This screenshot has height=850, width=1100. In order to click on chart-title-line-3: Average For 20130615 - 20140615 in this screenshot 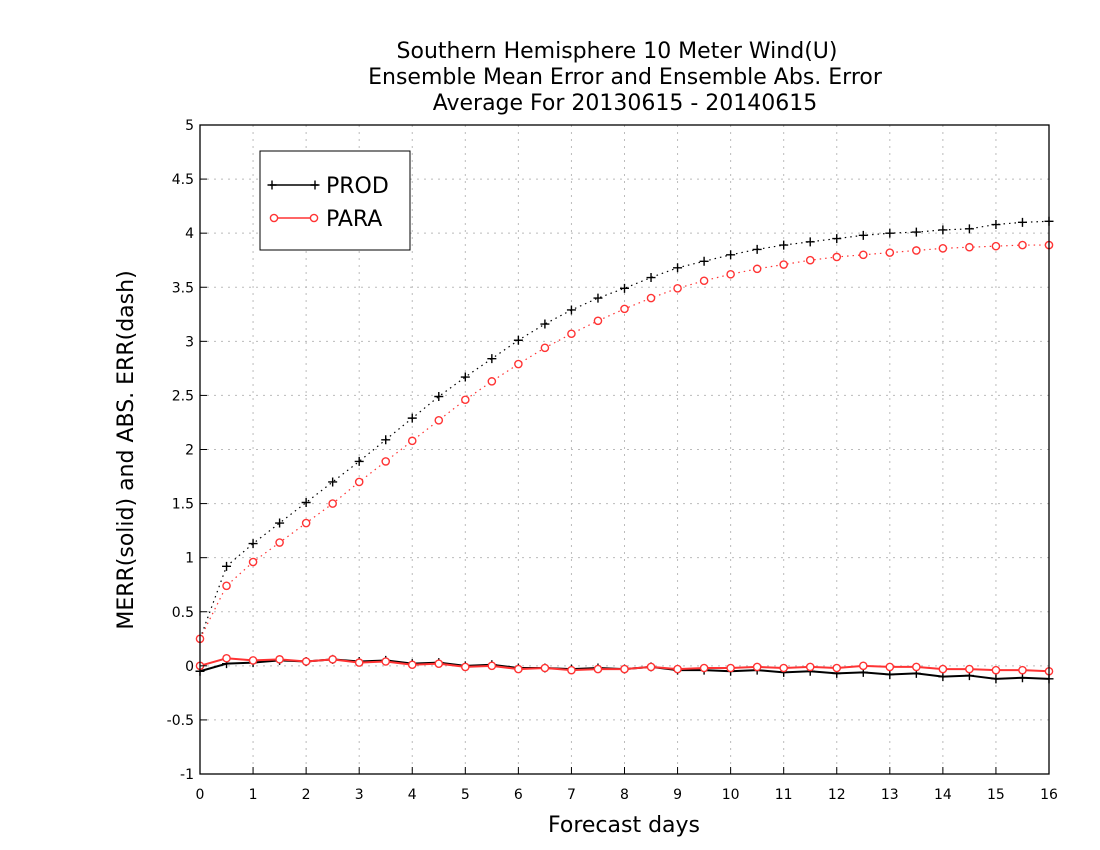, I will do `click(625, 103)`.